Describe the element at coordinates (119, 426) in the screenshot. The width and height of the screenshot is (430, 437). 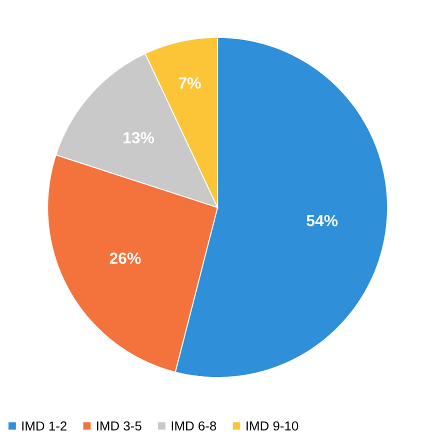
I see `legend-label: IMD 3-5` at that location.